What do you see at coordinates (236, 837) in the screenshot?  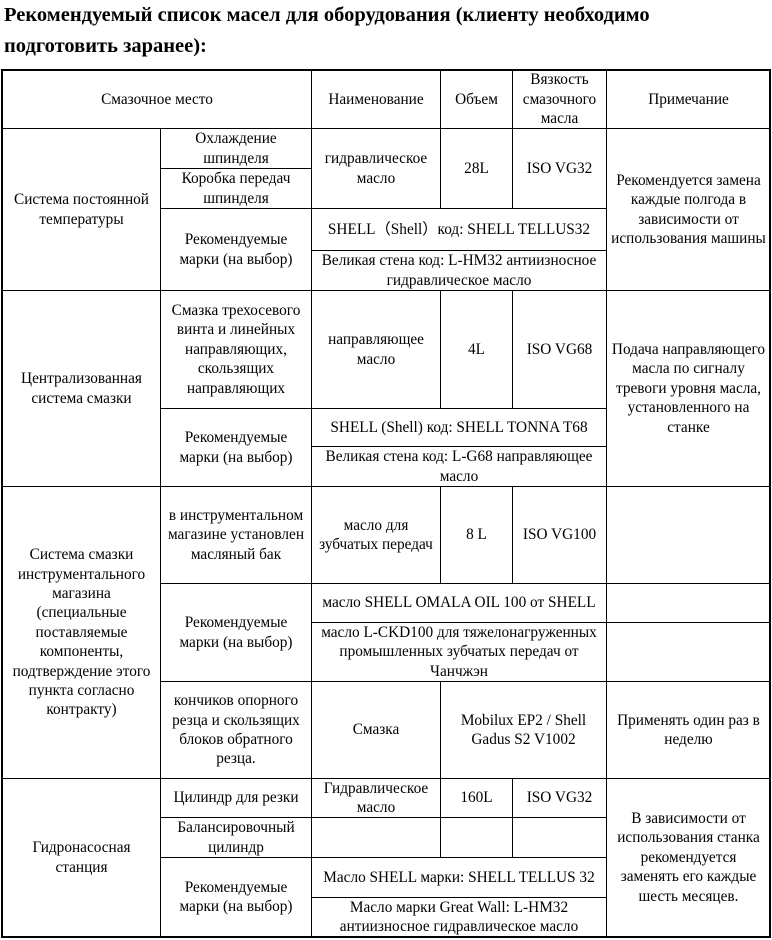 I see `point-cell: Балансировочный цилиндр` at bounding box center [236, 837].